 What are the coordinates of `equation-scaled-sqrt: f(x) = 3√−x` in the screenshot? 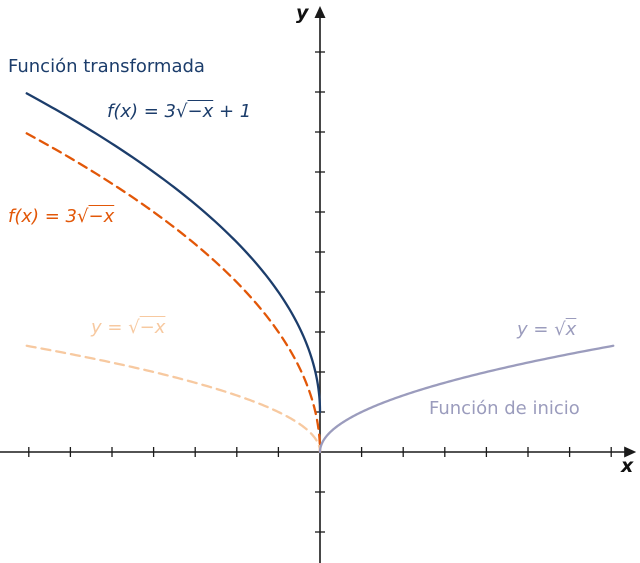 It's located at (61, 216).